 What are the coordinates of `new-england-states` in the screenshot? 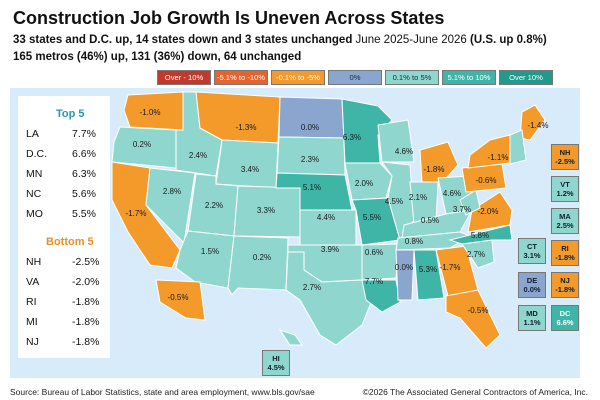 It's located at (518, 147).